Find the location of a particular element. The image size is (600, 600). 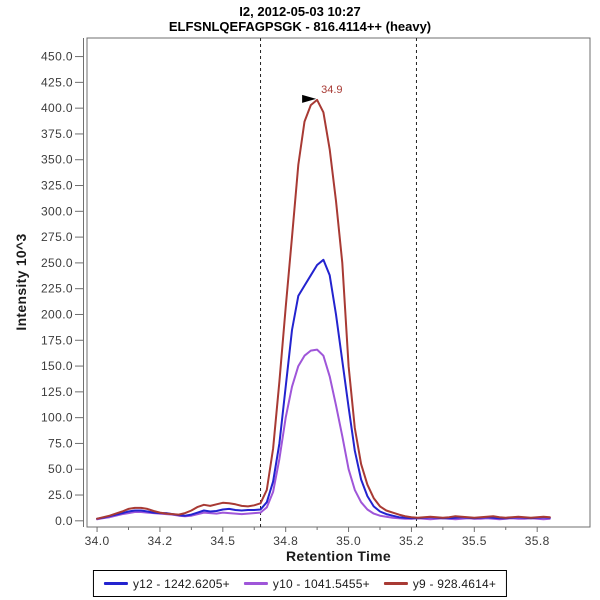

legend-label-y12: y12 - 1242.6205+ is located at coordinates (181, 583).